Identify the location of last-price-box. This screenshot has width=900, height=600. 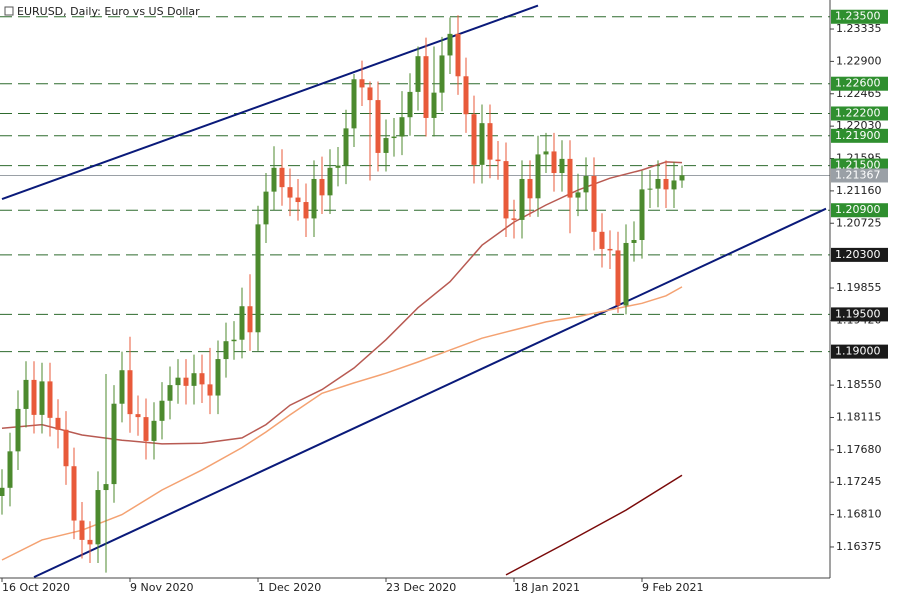
(859, 175).